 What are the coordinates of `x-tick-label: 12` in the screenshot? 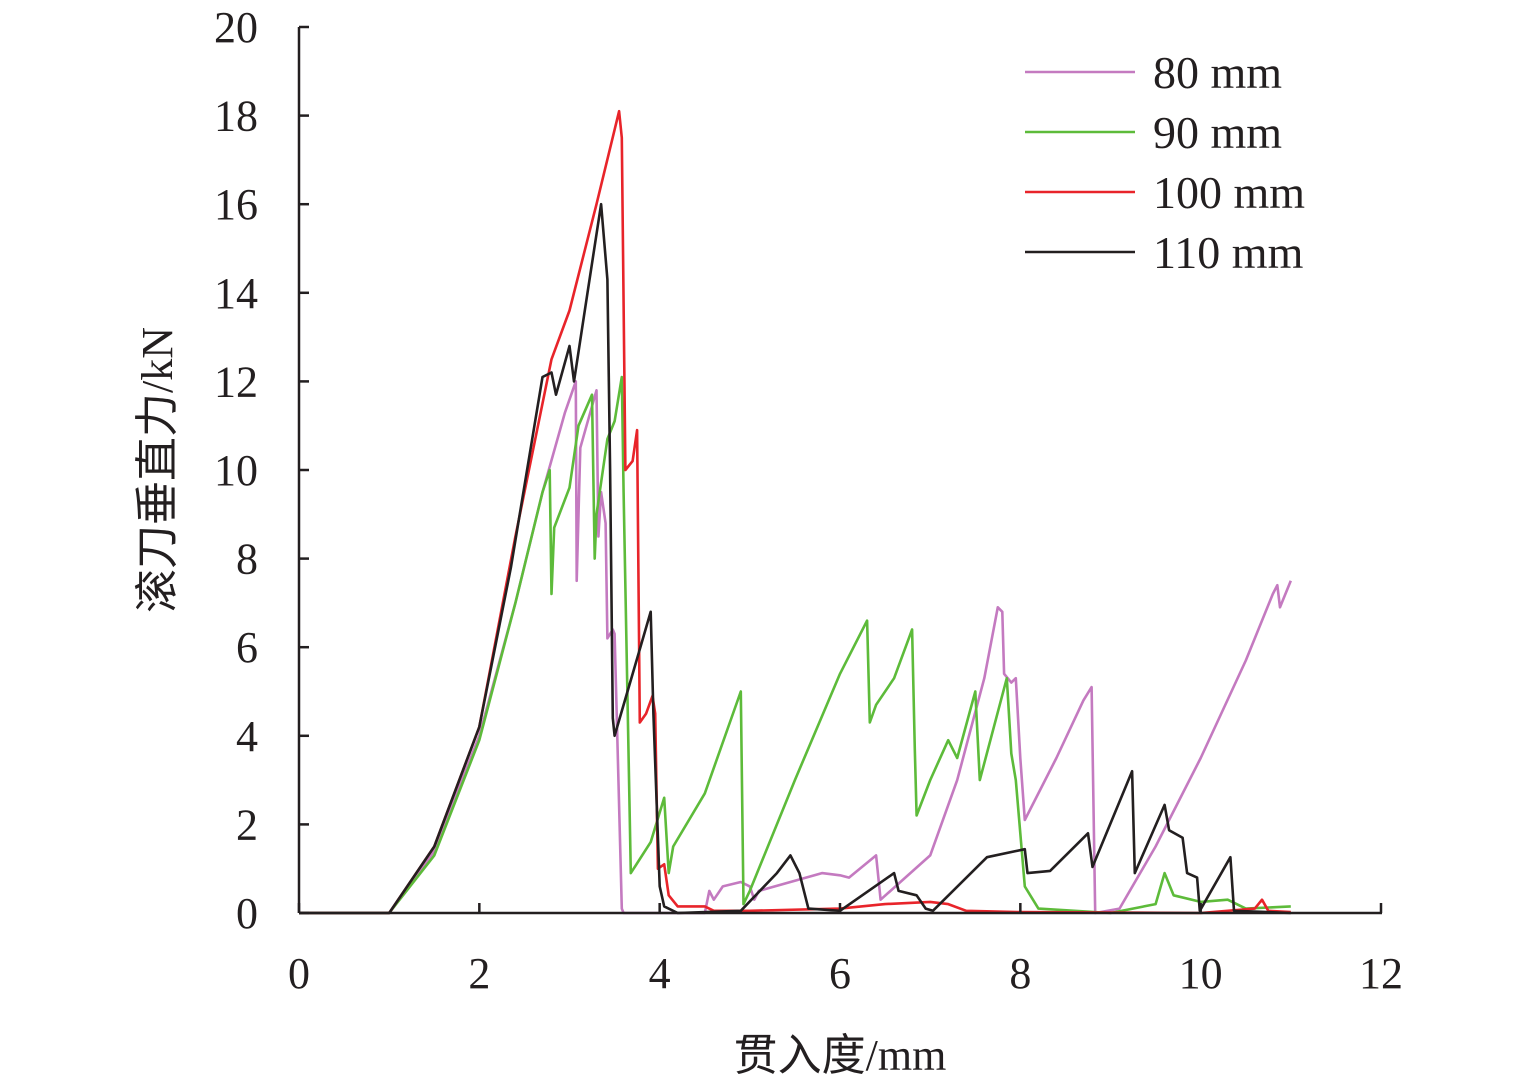 It's located at (1381, 973).